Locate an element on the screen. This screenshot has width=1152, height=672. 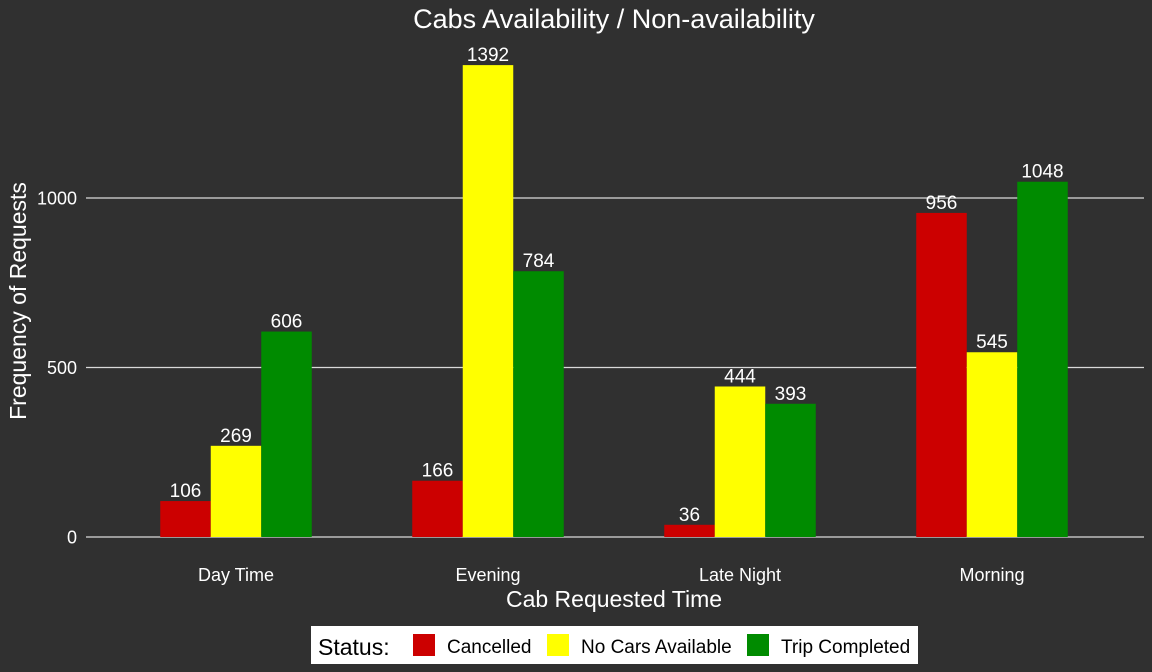
bar-day-time-trip-completed is located at coordinates (286, 434).